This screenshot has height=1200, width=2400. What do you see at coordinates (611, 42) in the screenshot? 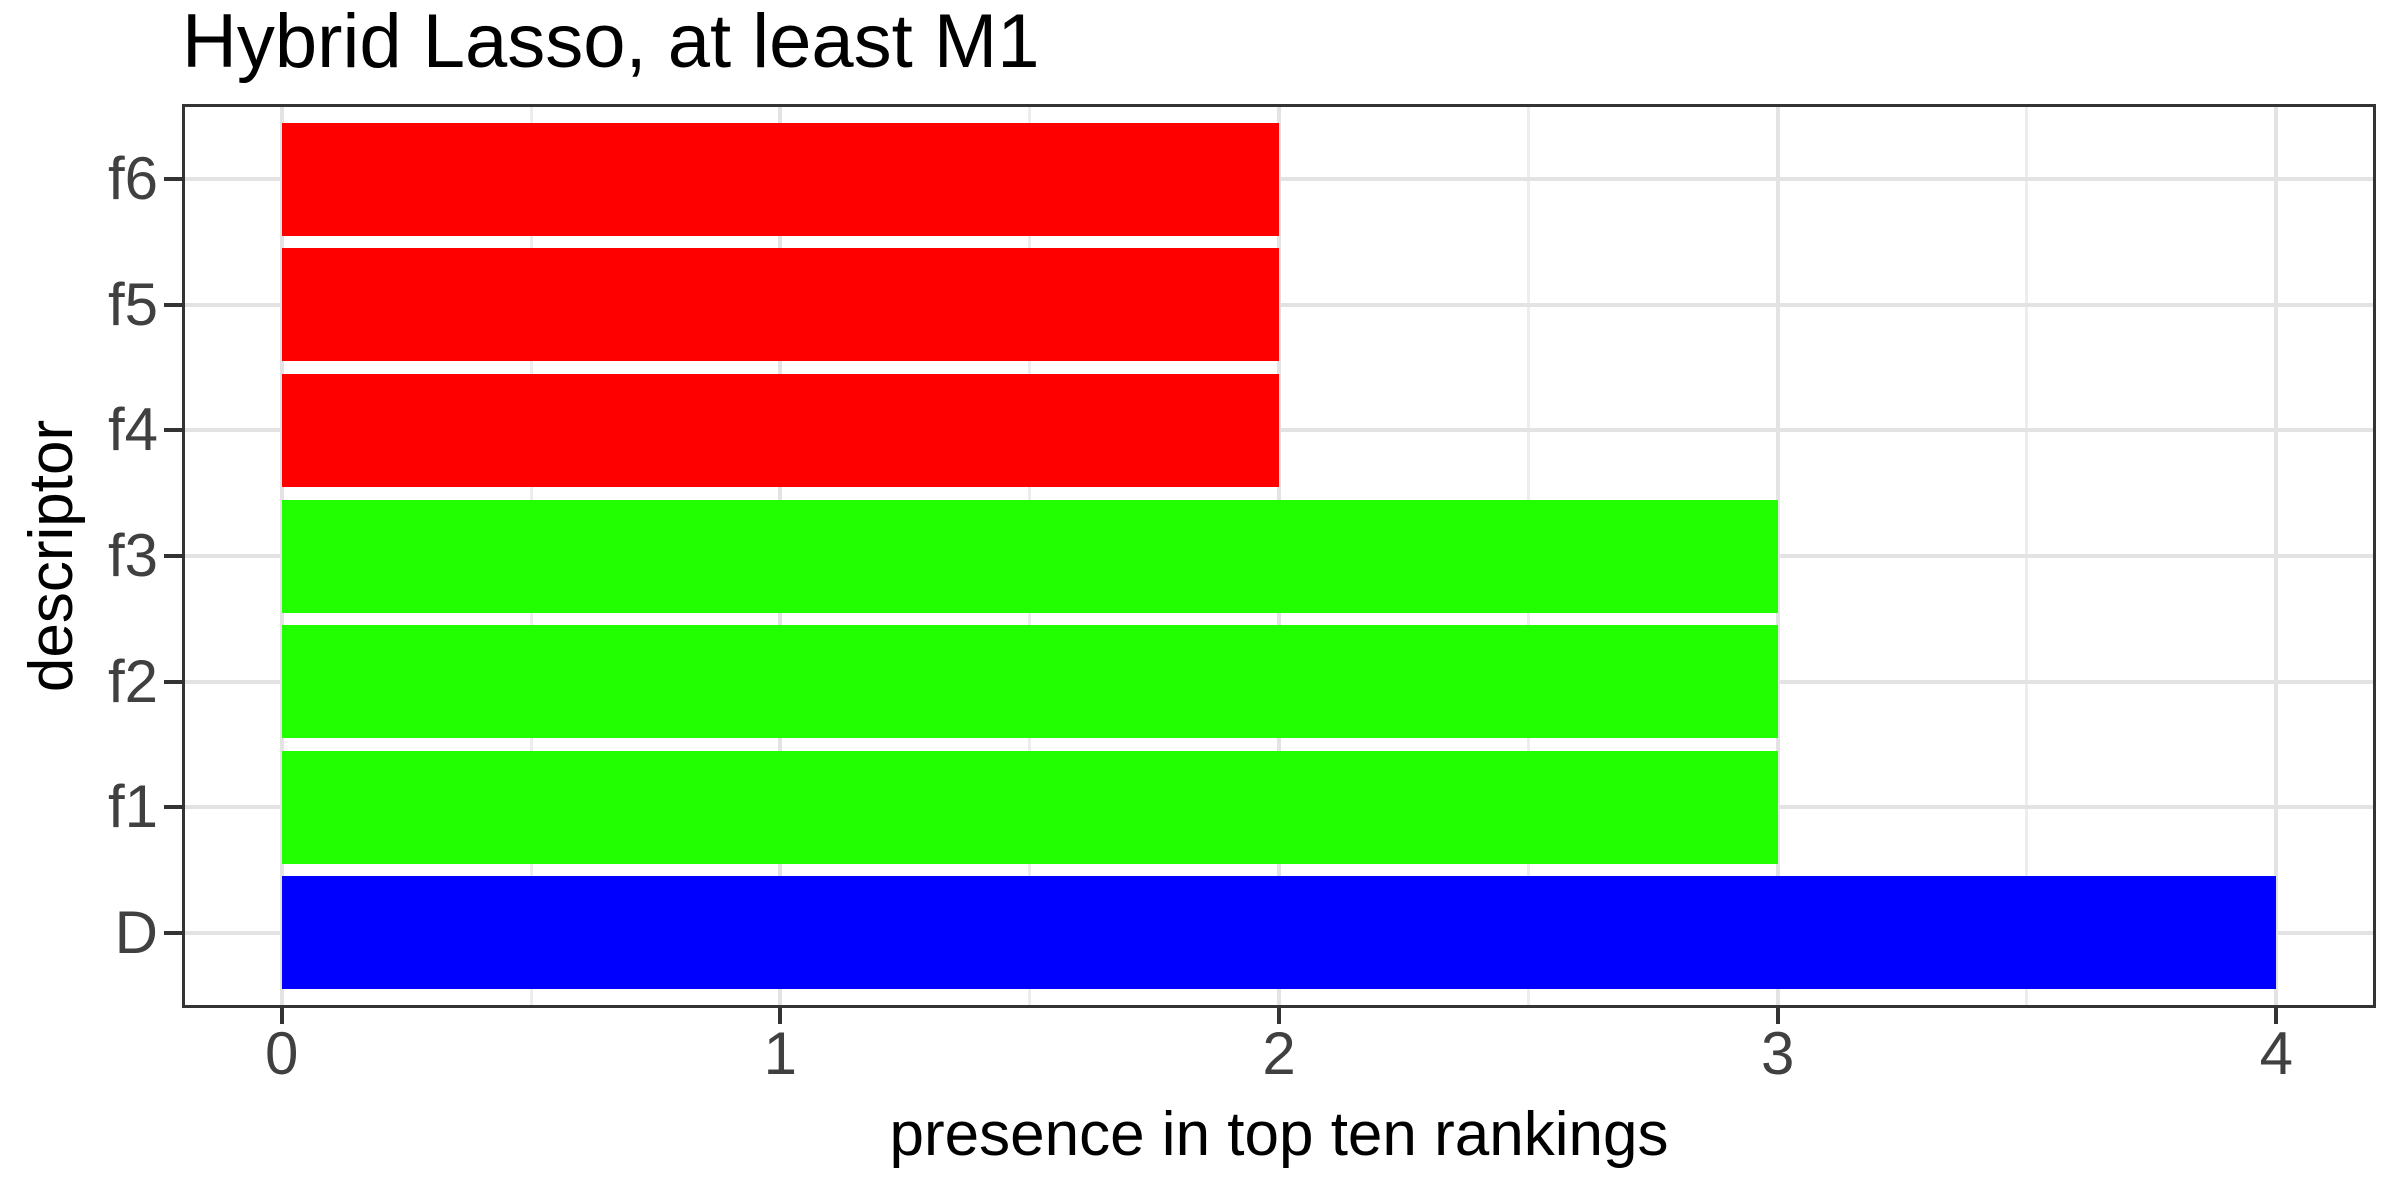
I see `chart-title: Hybrid Lasso, at least M1` at bounding box center [611, 42].